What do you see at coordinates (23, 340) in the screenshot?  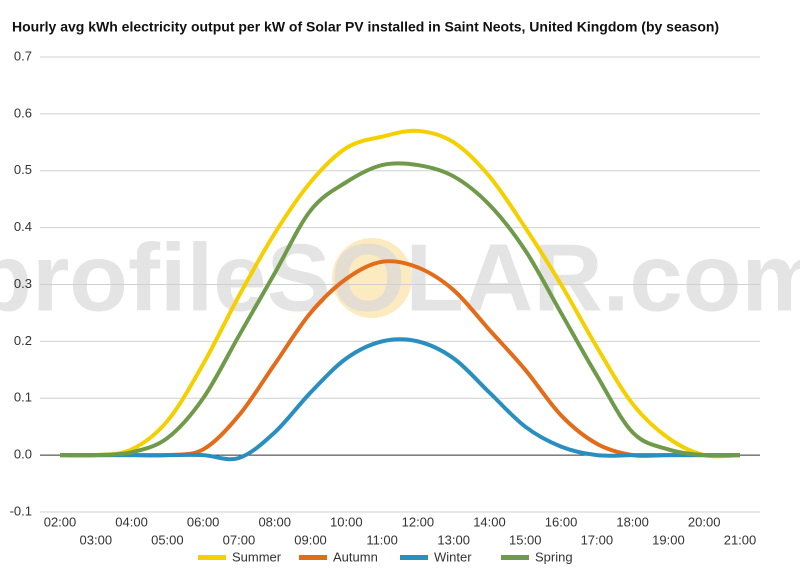 I see `y-tick-label: 0.2` at bounding box center [23, 340].